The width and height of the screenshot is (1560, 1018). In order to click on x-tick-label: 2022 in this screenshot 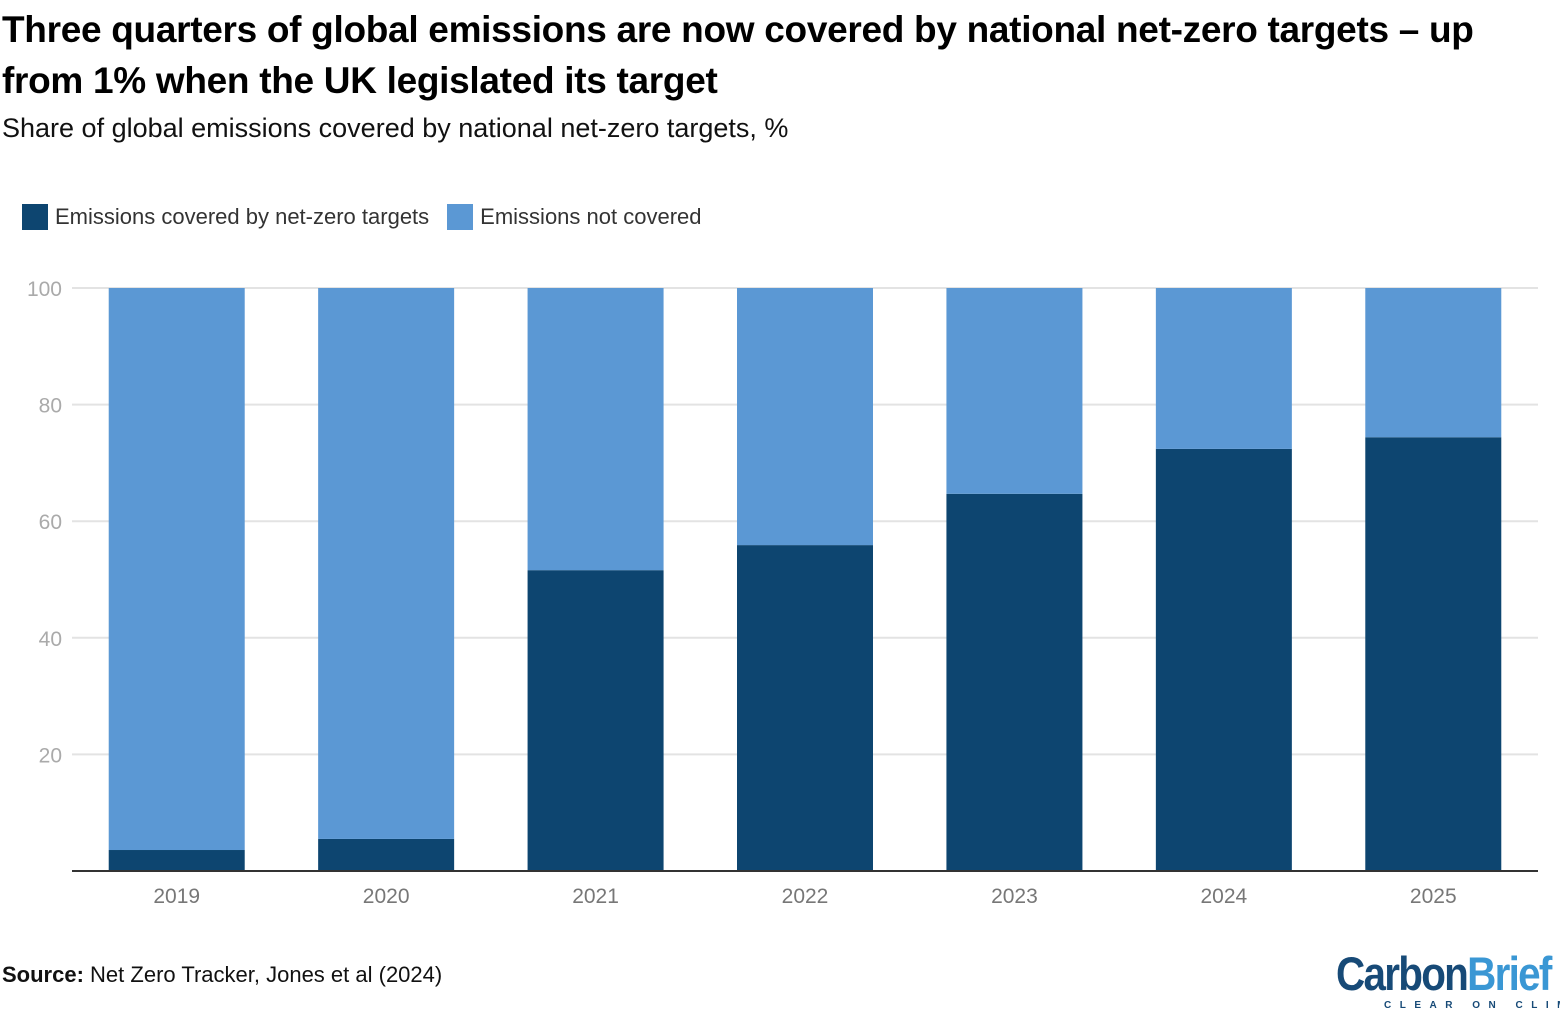, I will do `click(805, 896)`.